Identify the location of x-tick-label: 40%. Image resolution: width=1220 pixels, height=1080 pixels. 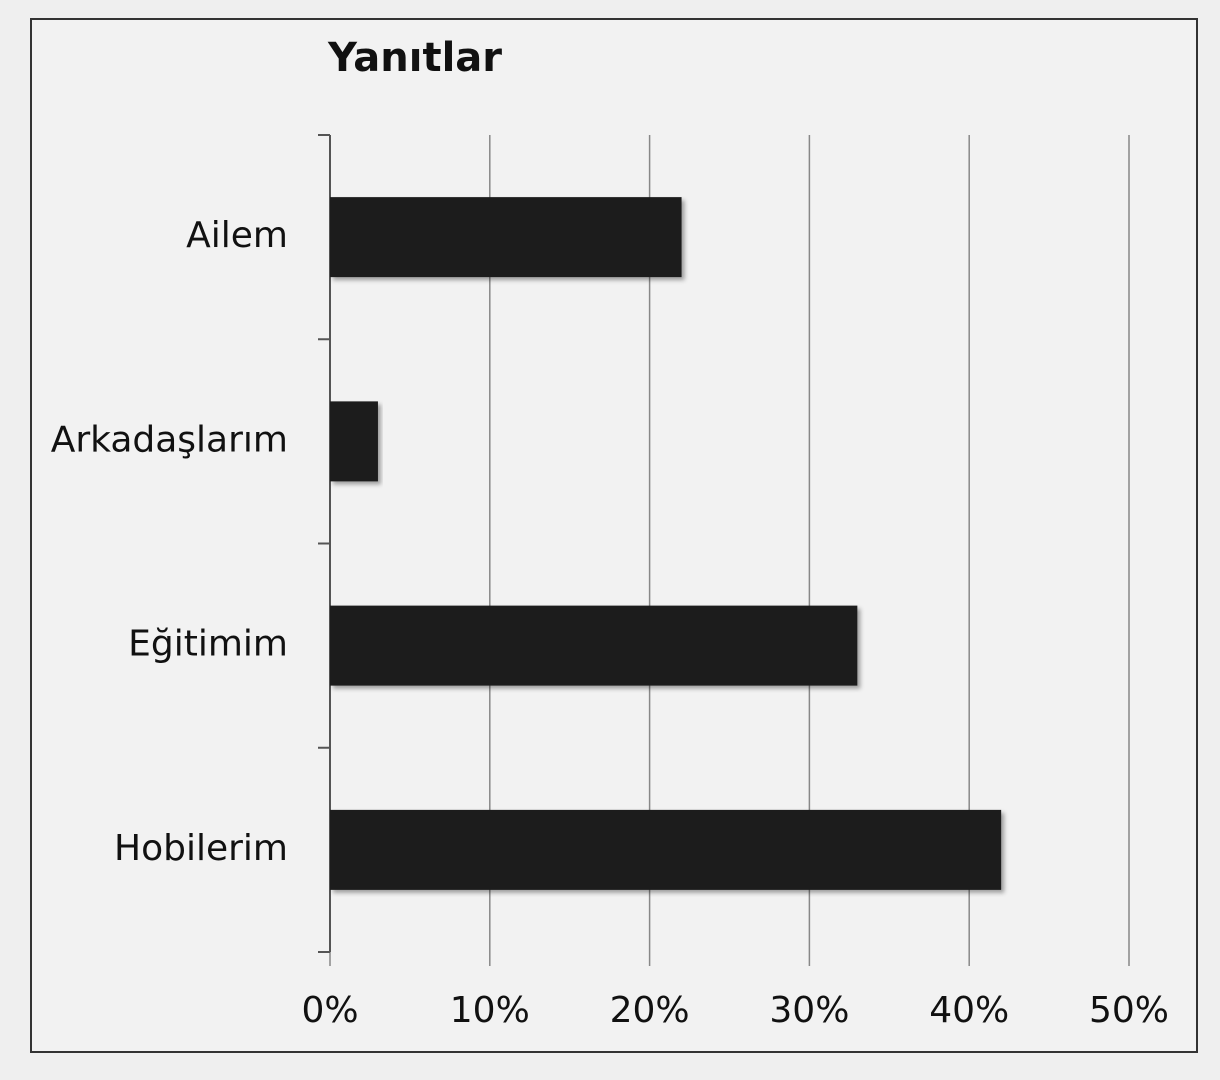
(969, 1010).